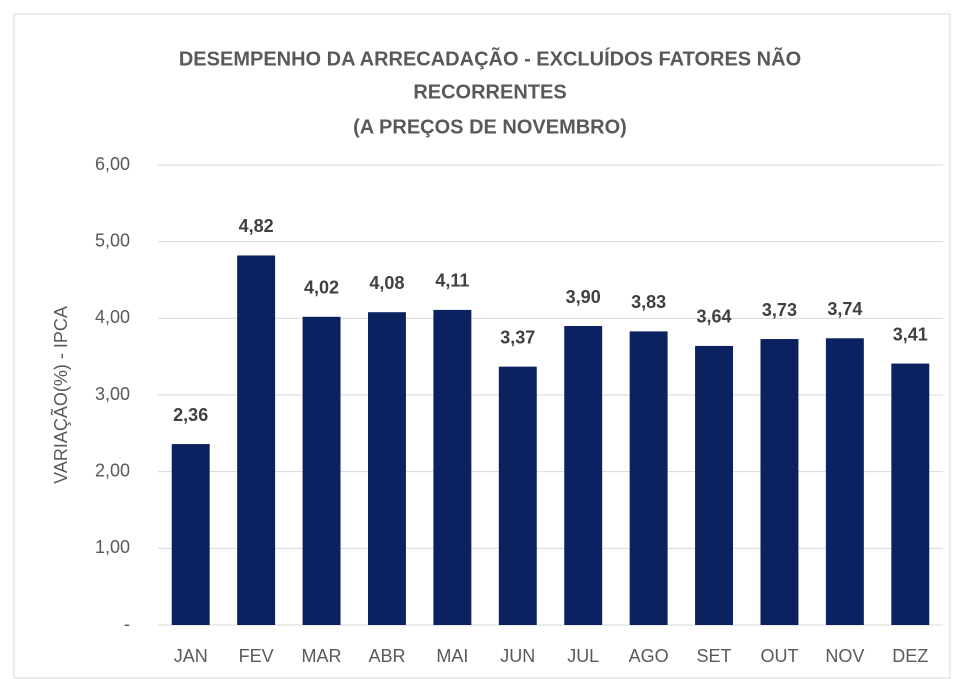 Image resolution: width=956 pixels, height=679 pixels. What do you see at coordinates (127, 624) in the screenshot?
I see `y-tick-label: -` at bounding box center [127, 624].